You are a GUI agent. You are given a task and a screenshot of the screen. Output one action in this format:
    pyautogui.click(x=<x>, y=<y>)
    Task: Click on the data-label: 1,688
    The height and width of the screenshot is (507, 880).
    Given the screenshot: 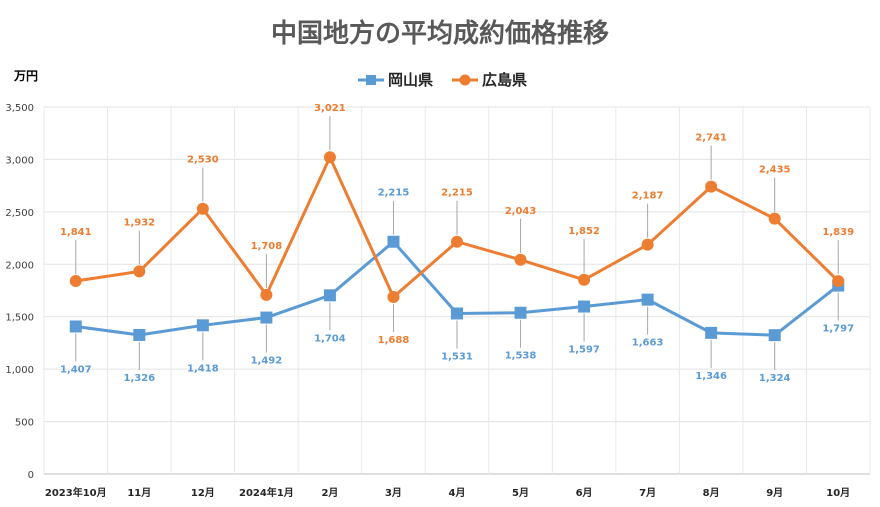 What is the action you would take?
    pyautogui.click(x=394, y=340)
    